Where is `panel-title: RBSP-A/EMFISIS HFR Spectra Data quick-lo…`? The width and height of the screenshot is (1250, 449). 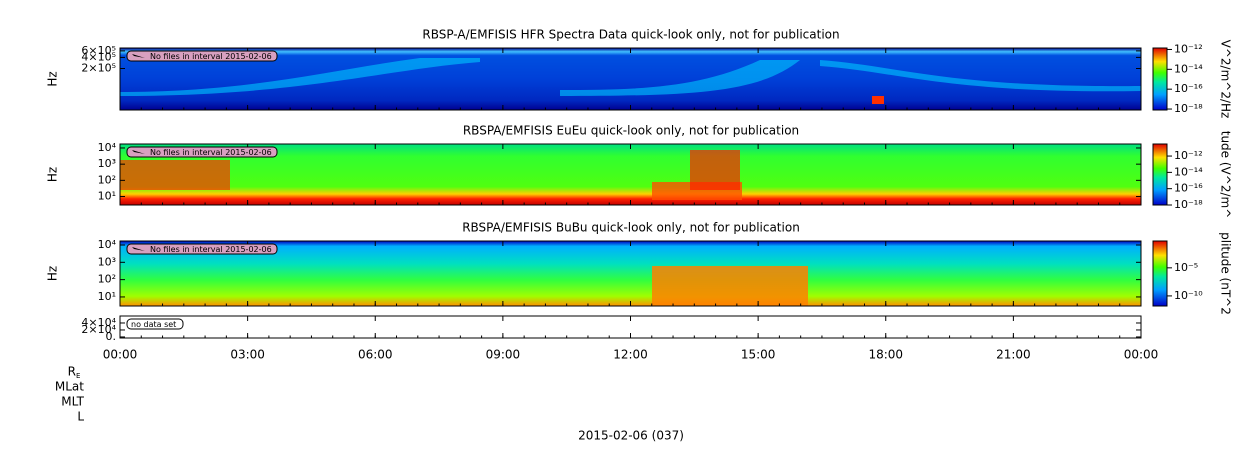
panel-title: RBSP-A/EMFISIS HFR Spectra Data quick-lo… is located at coordinates (630, 35).